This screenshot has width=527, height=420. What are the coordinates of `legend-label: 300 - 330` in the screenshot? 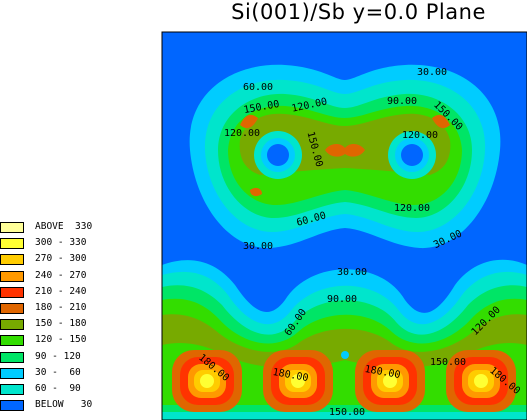 It's located at (61, 243).